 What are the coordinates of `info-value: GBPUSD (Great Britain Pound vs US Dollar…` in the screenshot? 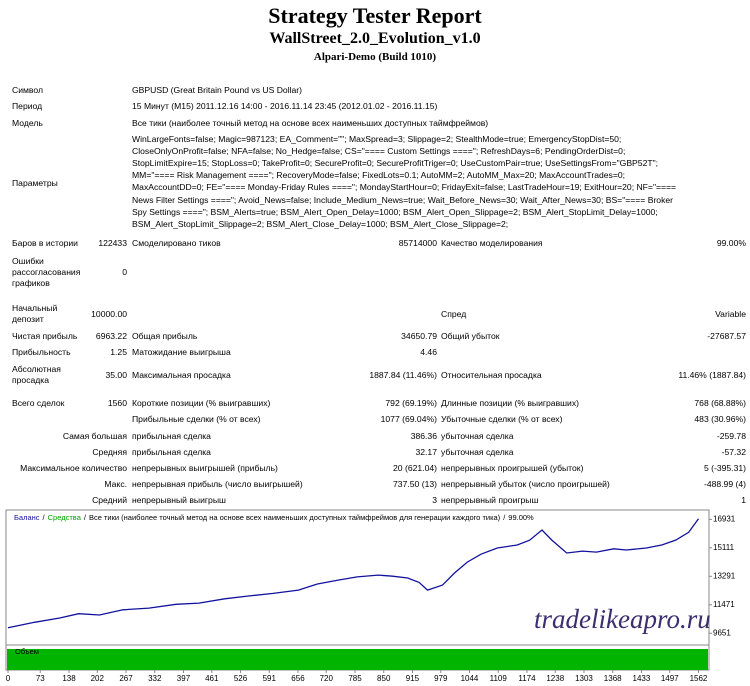 It's located at (217, 90).